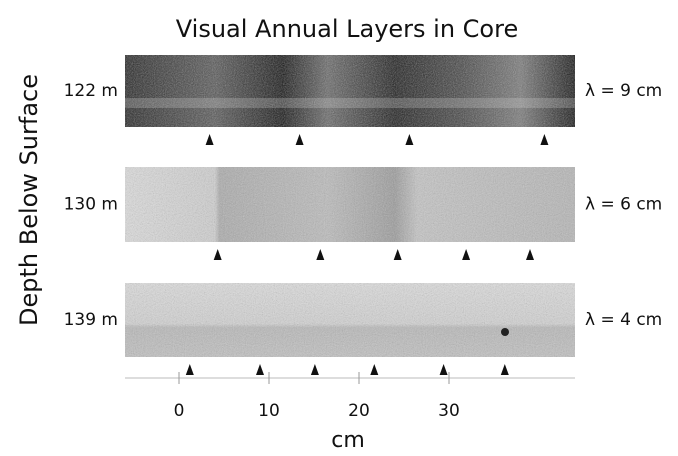  I want to click on depth-label: 122 m, so click(91, 91).